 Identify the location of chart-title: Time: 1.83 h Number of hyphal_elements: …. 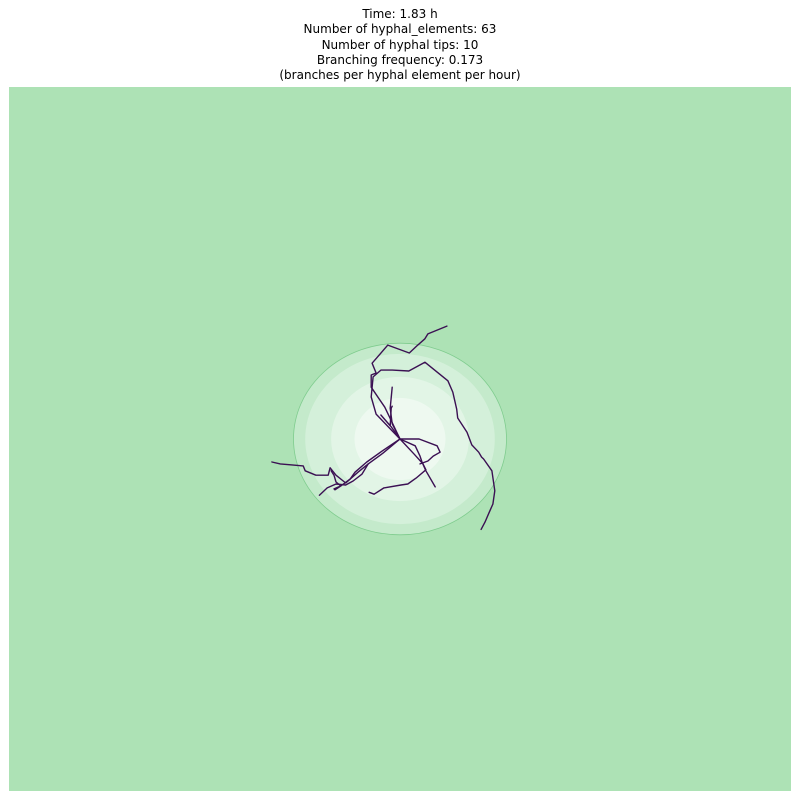
(400, 45).